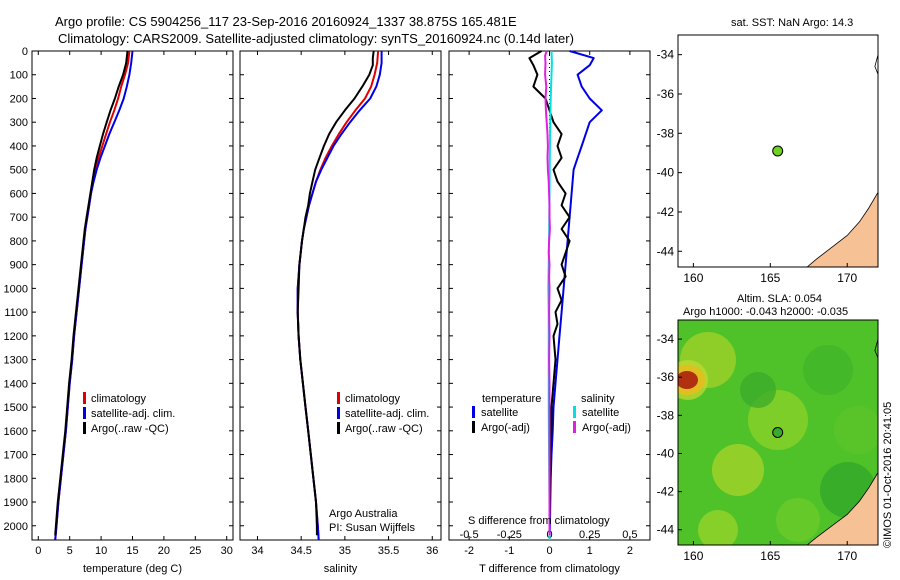  What do you see at coordinates (132, 569) in the screenshot?
I see `x-axis-label: temperature (deg C)` at bounding box center [132, 569].